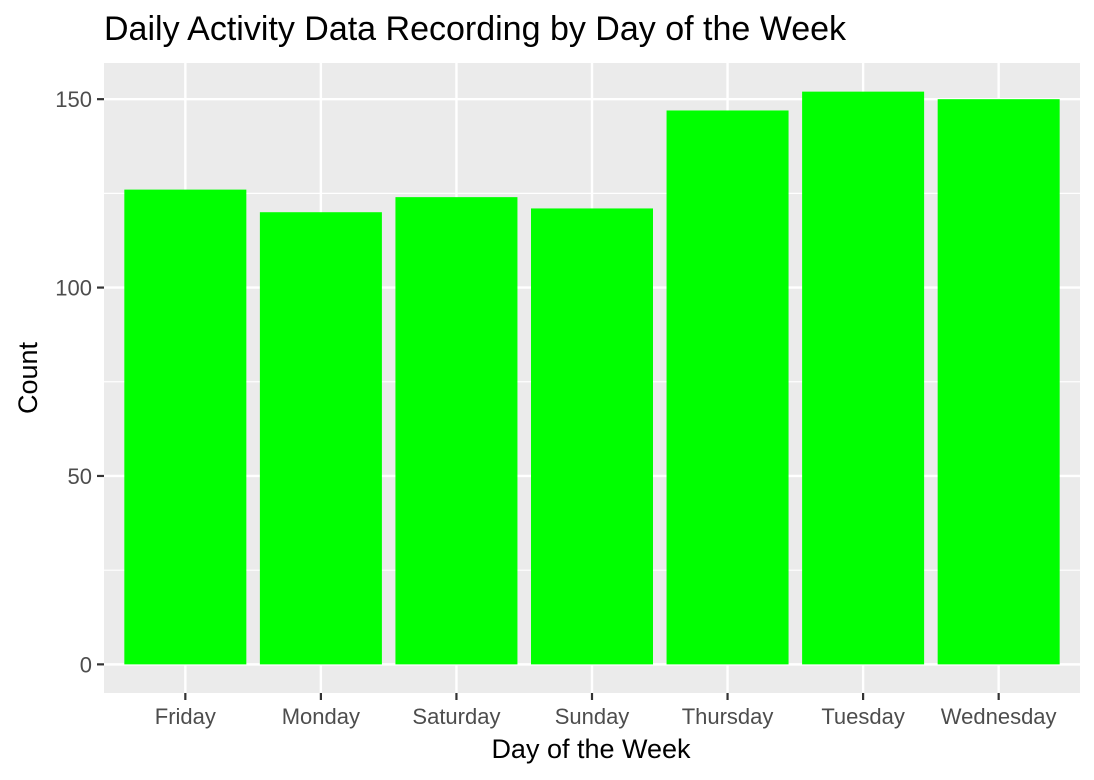  Describe the element at coordinates (185, 427) in the screenshot. I see `bar-friday` at that location.